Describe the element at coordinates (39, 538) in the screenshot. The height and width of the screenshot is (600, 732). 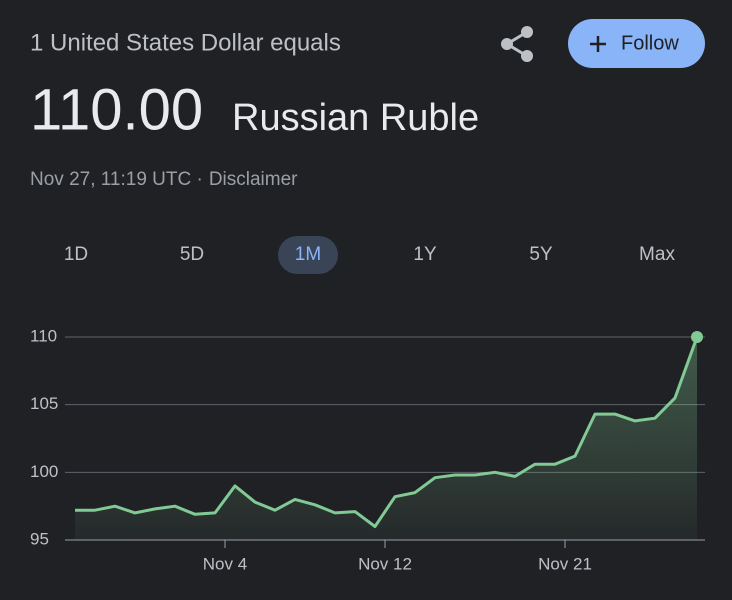
I see `y-tick-label: 95` at that location.